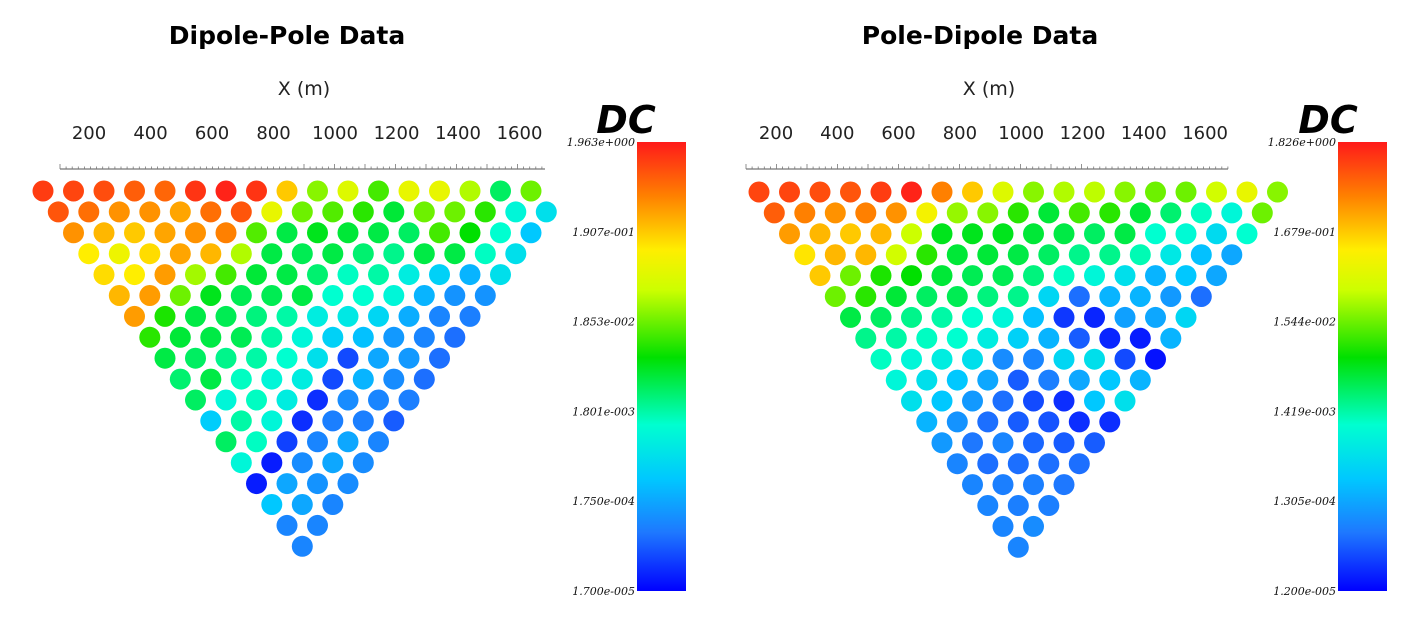 Image resolution: width=1413 pixels, height=621 pixels. Describe the element at coordinates (603, 411) in the screenshot. I see `colorbar-label: 1.801e-003` at that location.